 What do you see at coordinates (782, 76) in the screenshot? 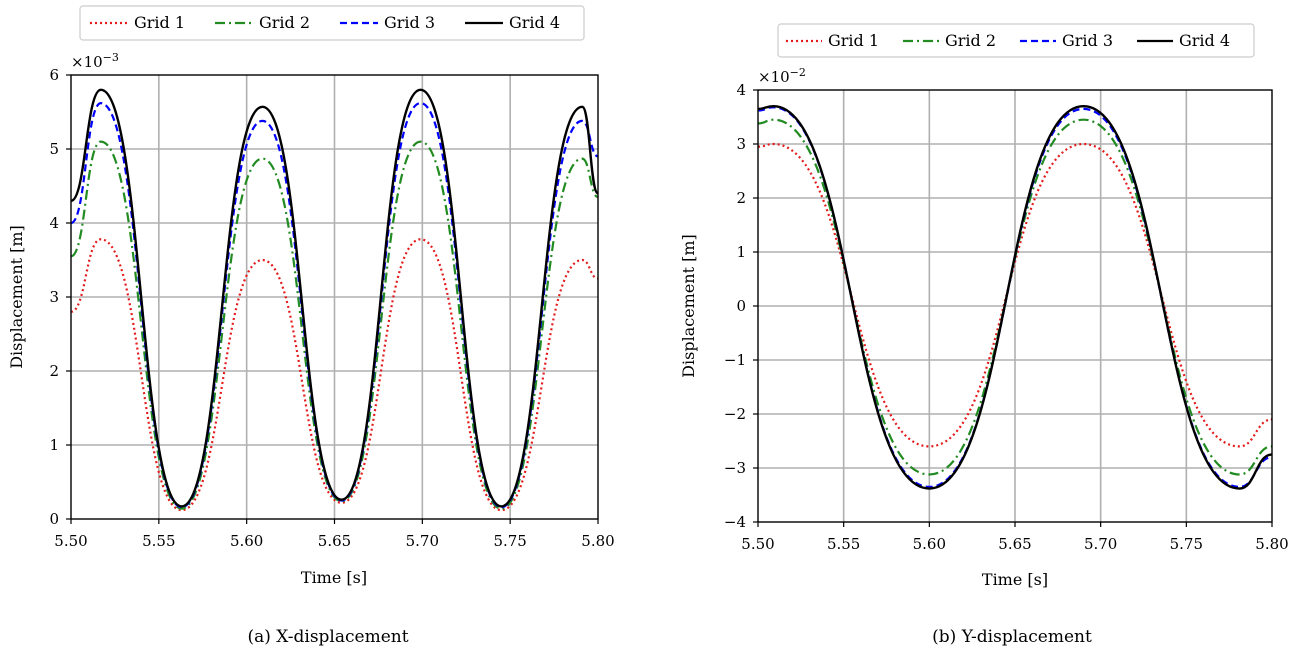
I see `scale-label-b: ×10⁻²` at bounding box center [782, 76].